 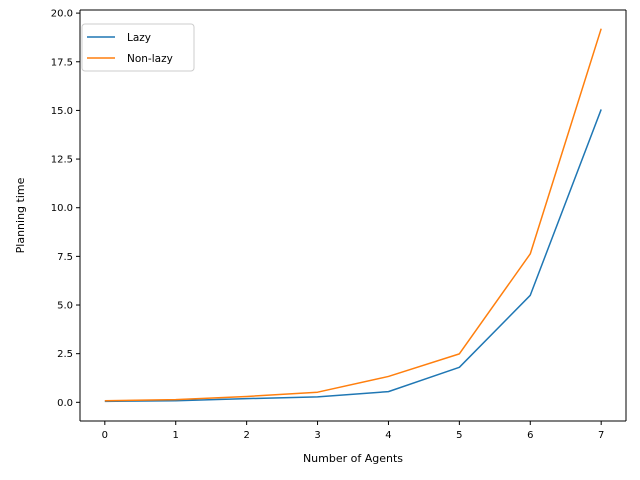 I want to click on y-tick-label: 0.0, so click(x=65, y=403).